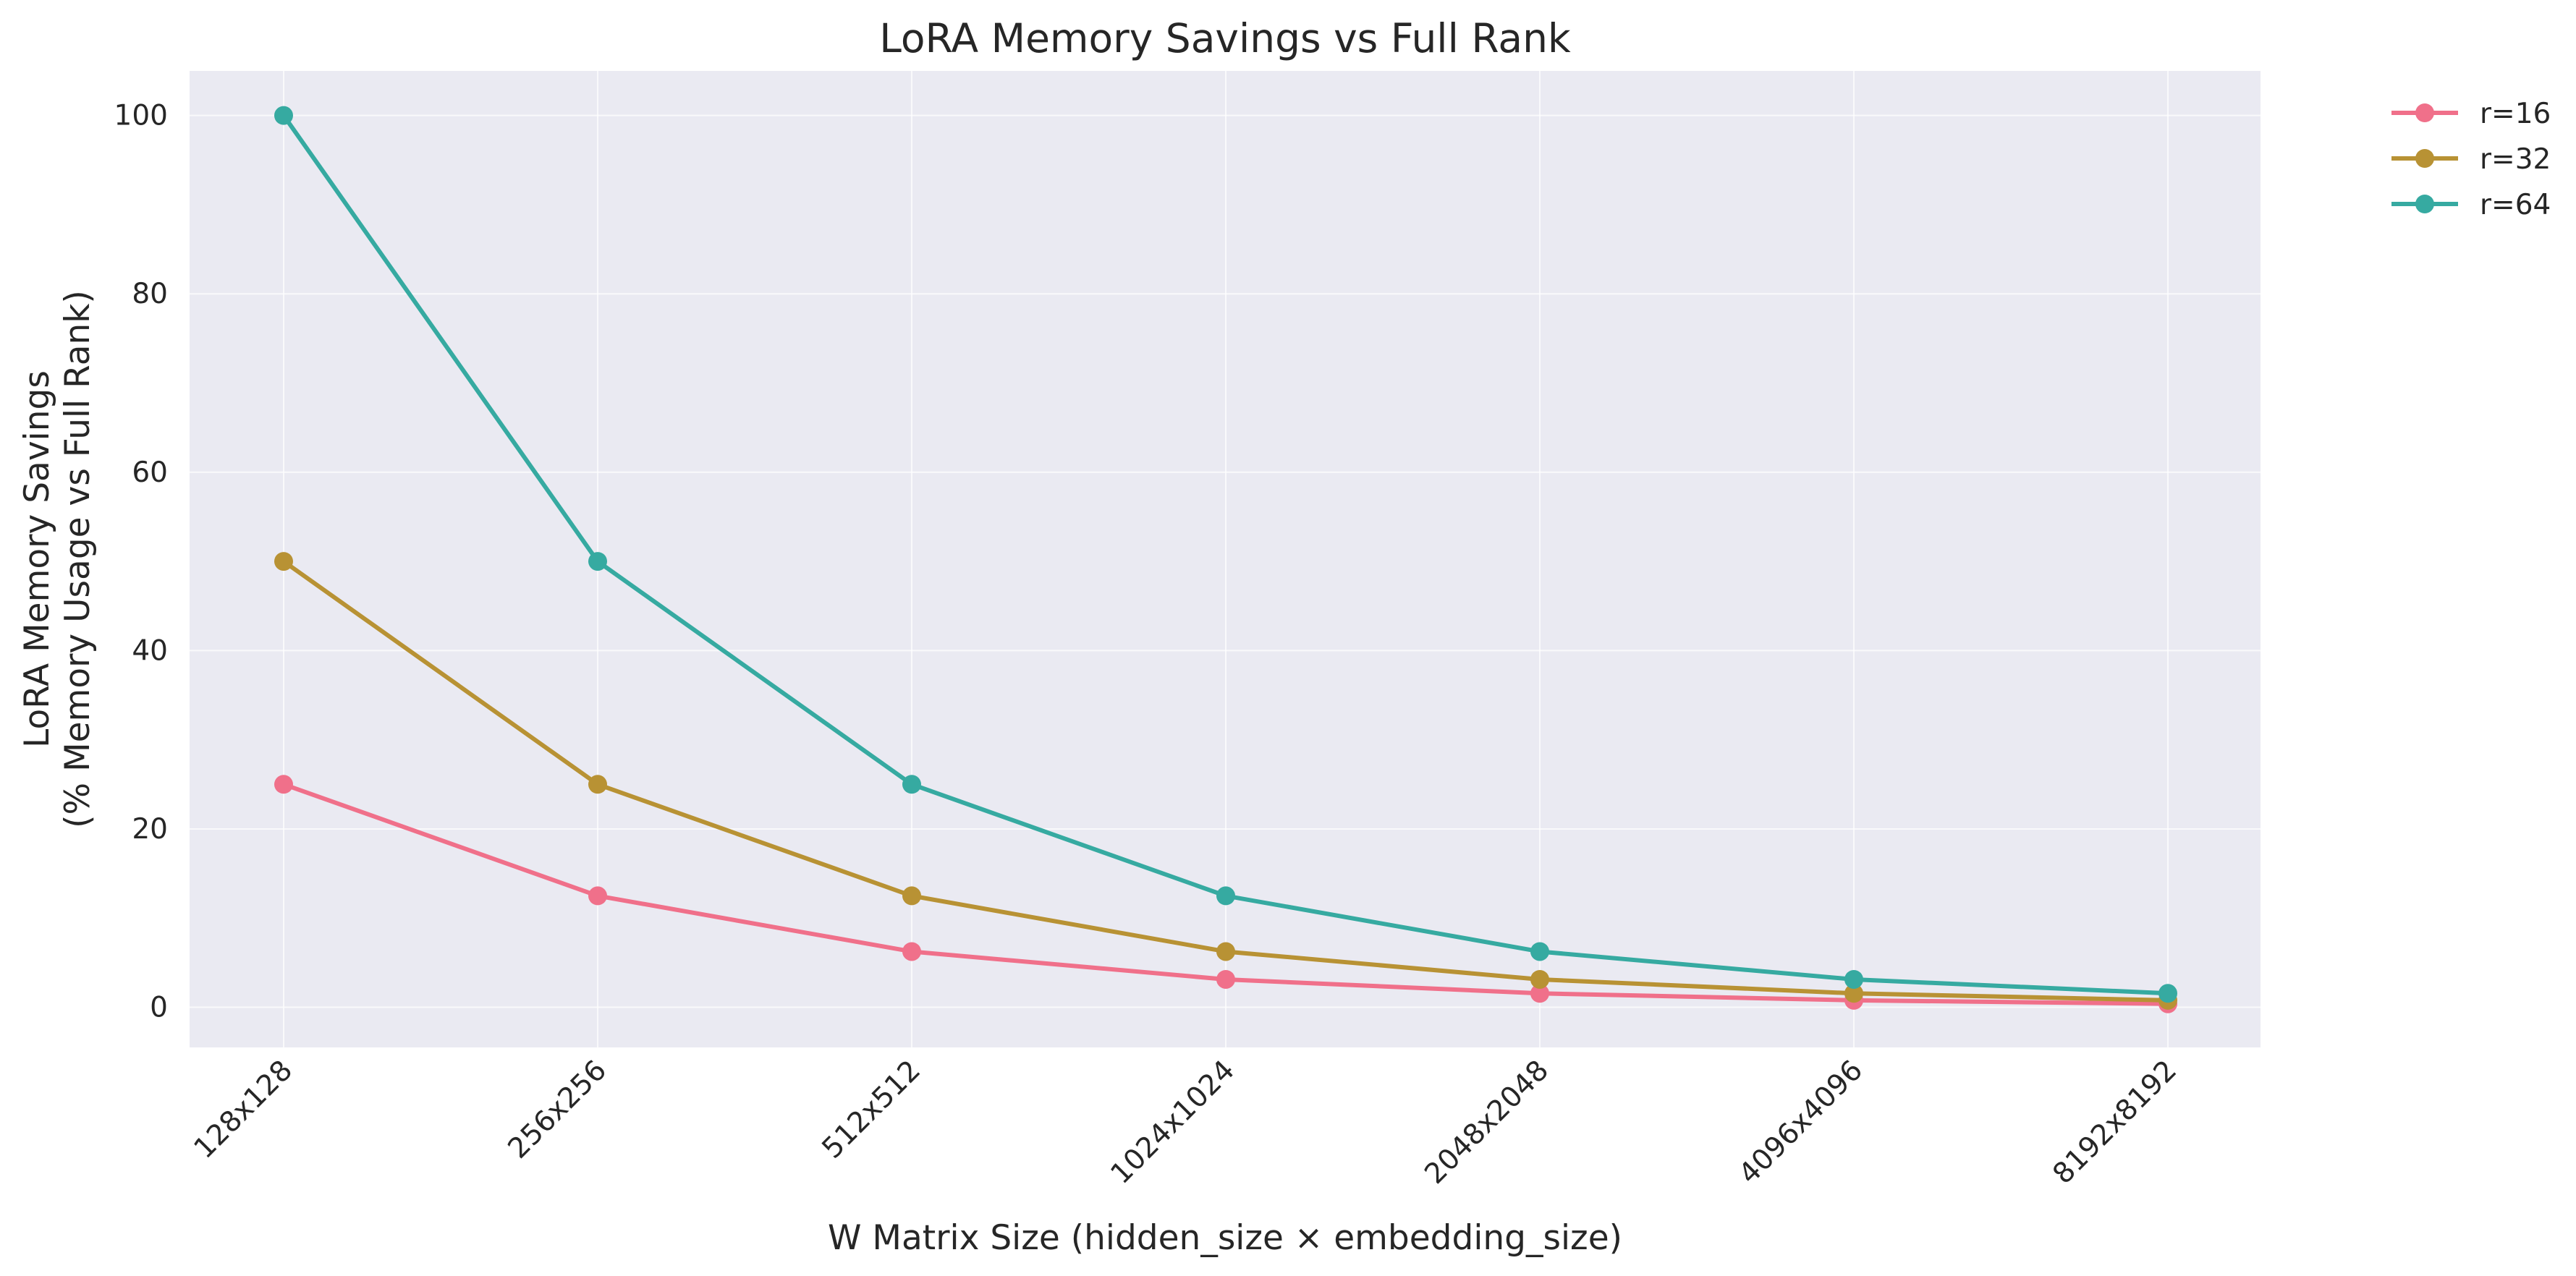 Image resolution: width=2576 pixels, height=1276 pixels. I want to click on legend-label: r=32, so click(2515, 159).